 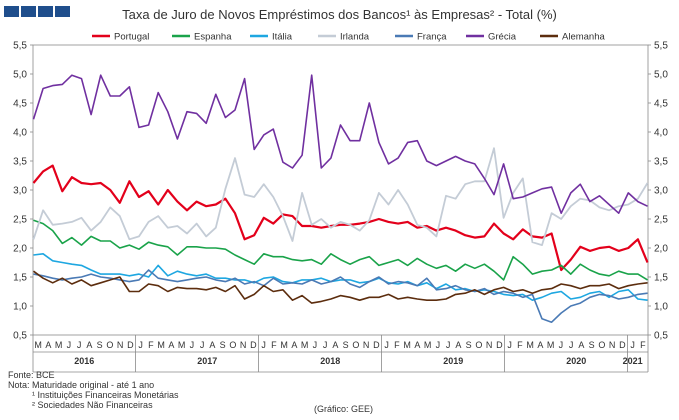 What do you see at coordinates (20, 75) in the screenshot?
I see `y-tick-label-left: 5,0` at bounding box center [20, 75].